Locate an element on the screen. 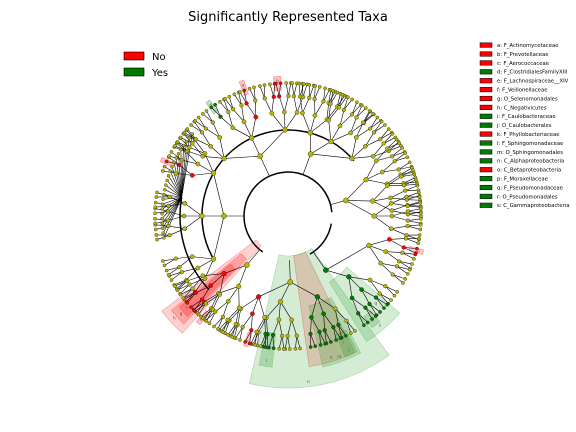 This screenshot has width=576, height=432. taxa-key-label: e: F_Lachnospiraceae__XIV is located at coordinates (533, 82).